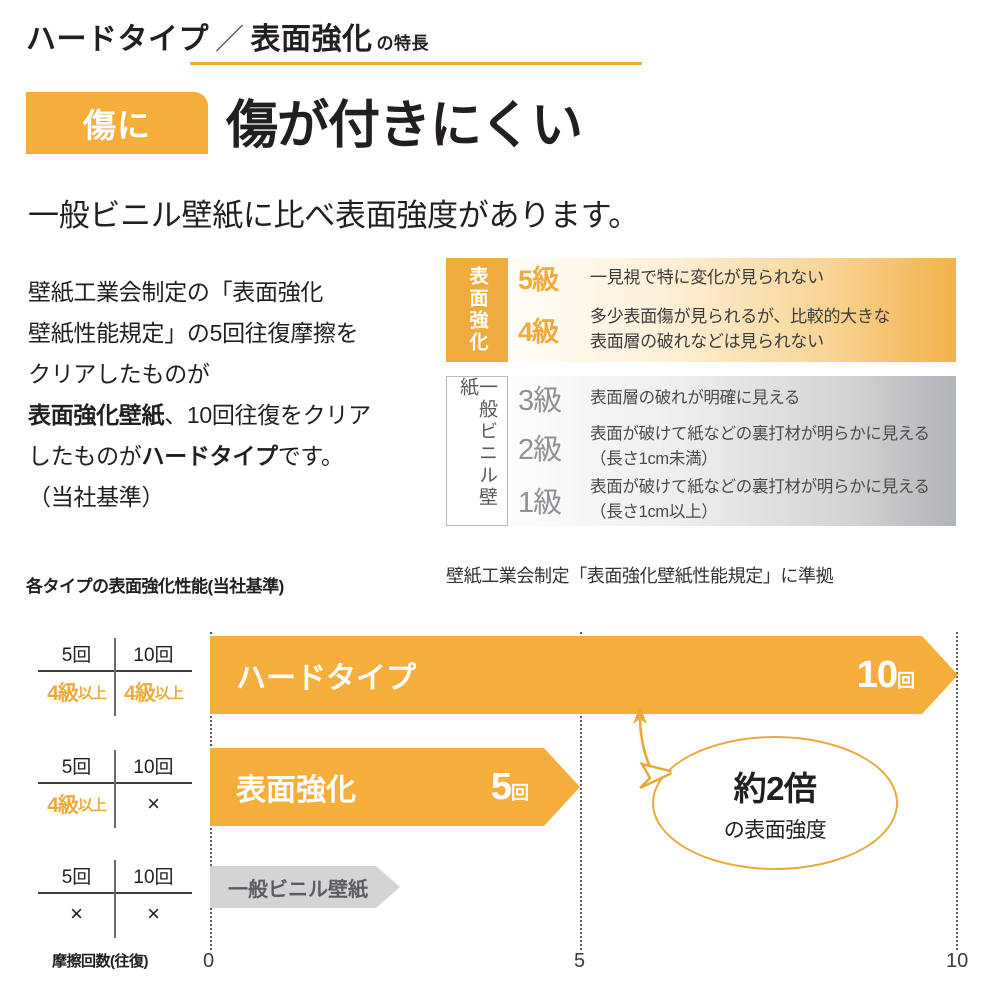 This screenshot has height=1000, width=1000. I want to click on annotation-callout: 約2倍 の表面強度, so click(775, 803).